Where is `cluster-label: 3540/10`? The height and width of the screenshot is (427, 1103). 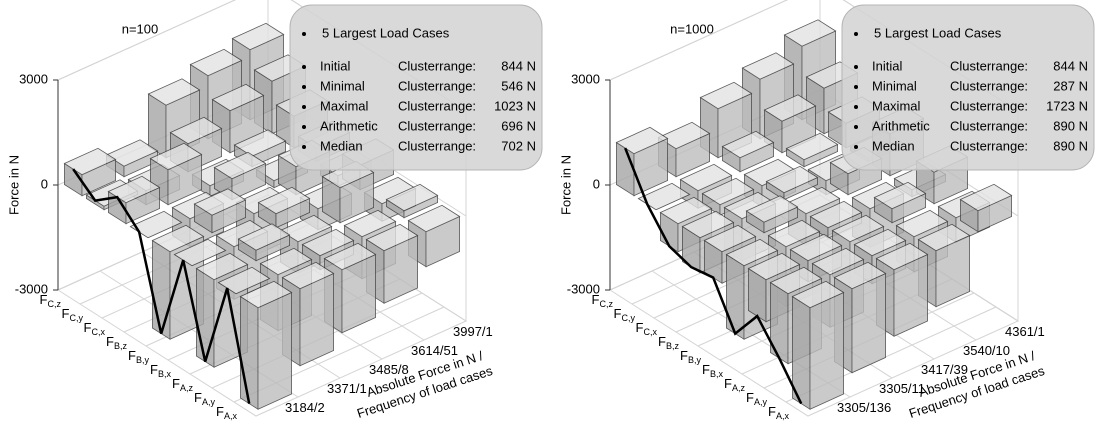 cluster-label: 3540/10 is located at coordinates (986, 350).